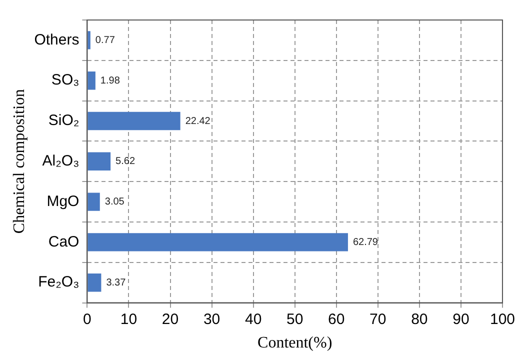  I want to click on data-label: 3.05, so click(114, 202).